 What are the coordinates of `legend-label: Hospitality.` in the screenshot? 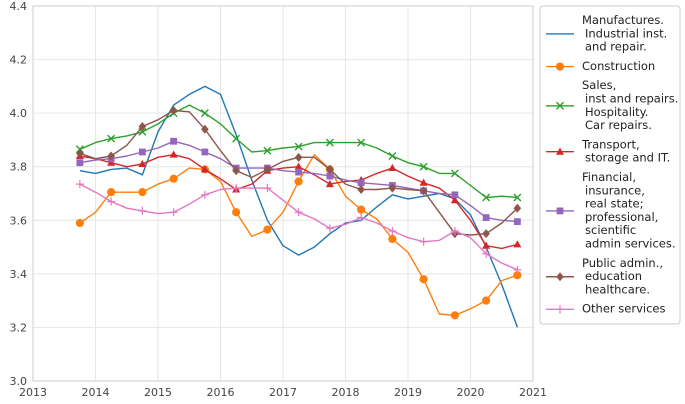 It's located at (616, 112).